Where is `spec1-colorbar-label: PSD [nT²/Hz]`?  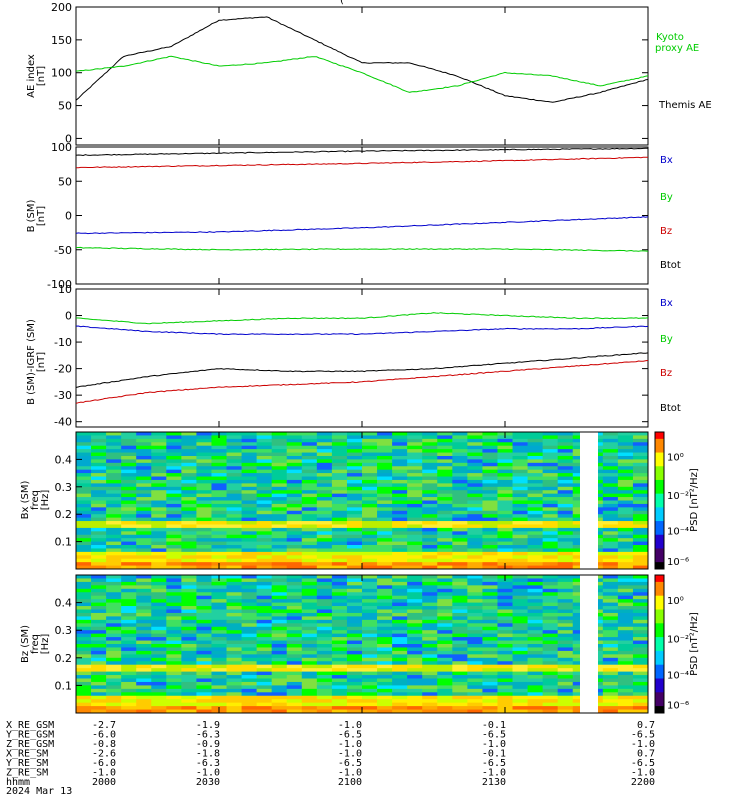
spec1-colorbar-label: PSD [nT²/Hz] is located at coordinates (694, 500).